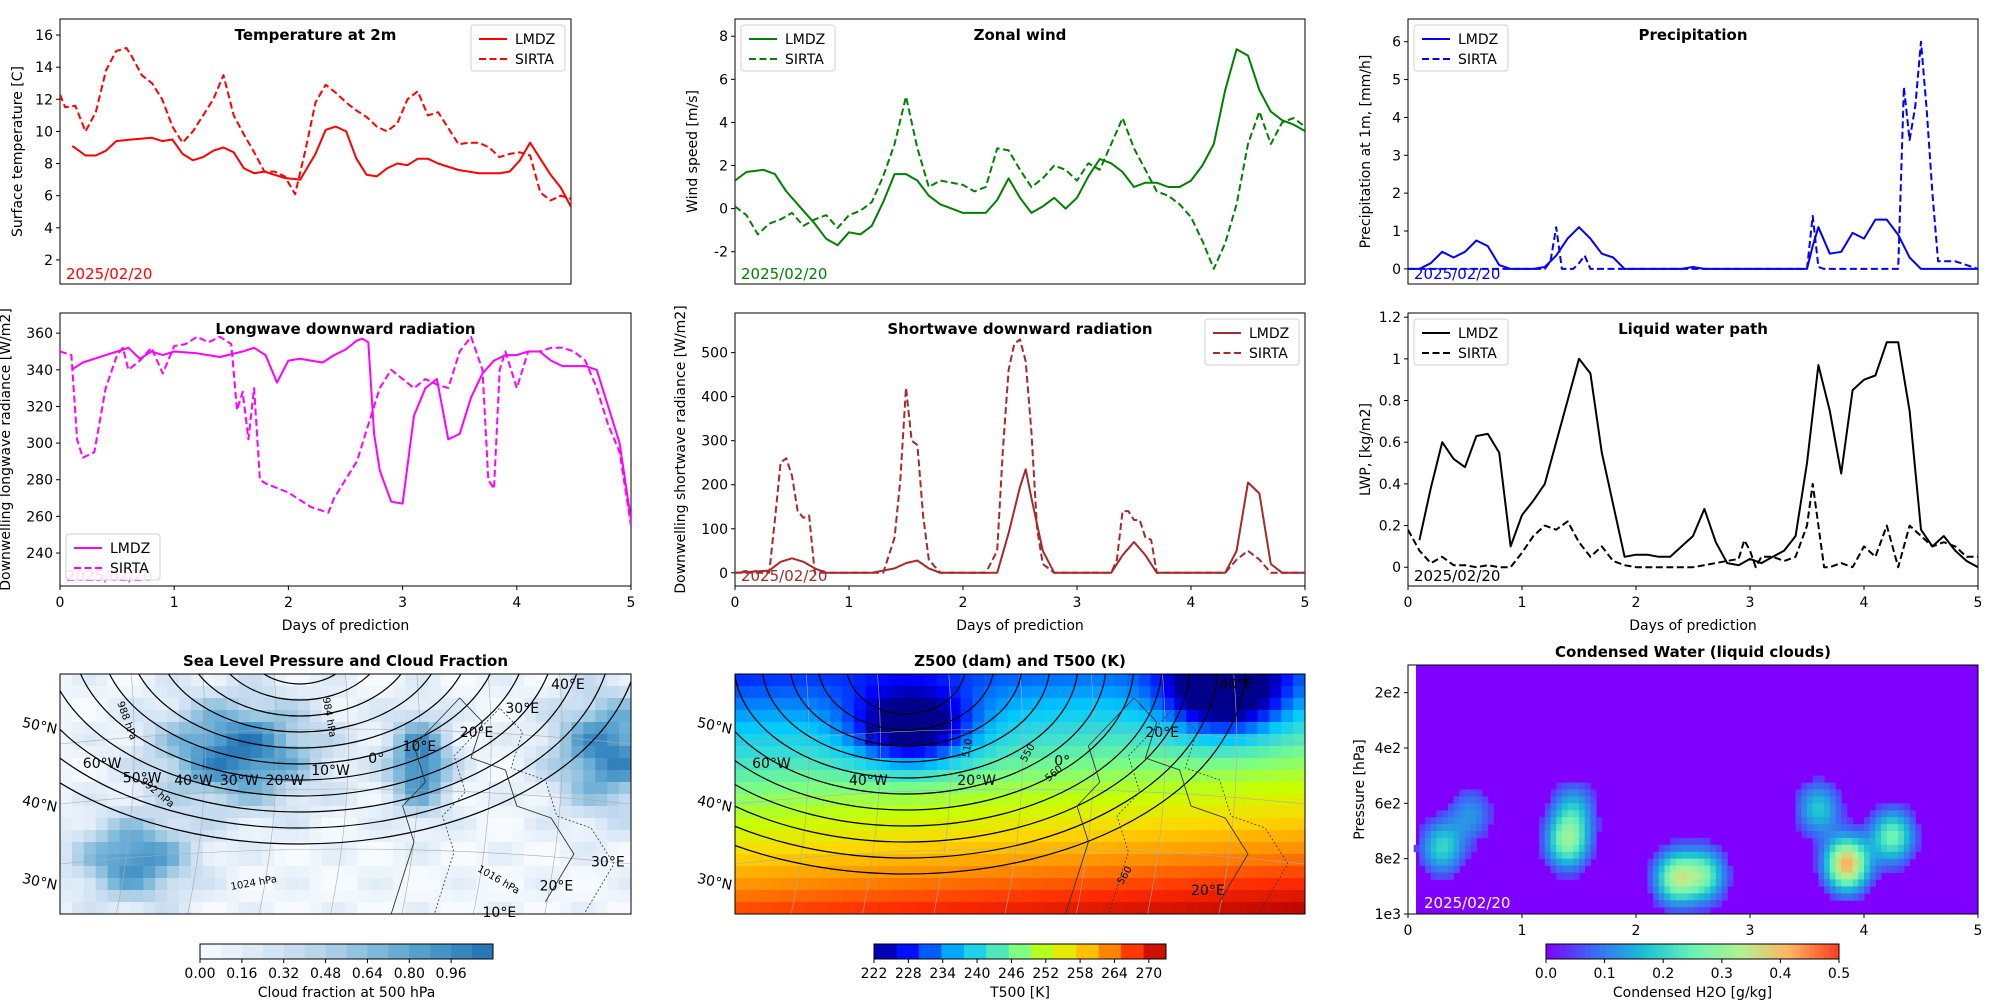 This screenshot has height=1000, width=2000. I want to click on y-tick-label: 0, so click(1396, 568).